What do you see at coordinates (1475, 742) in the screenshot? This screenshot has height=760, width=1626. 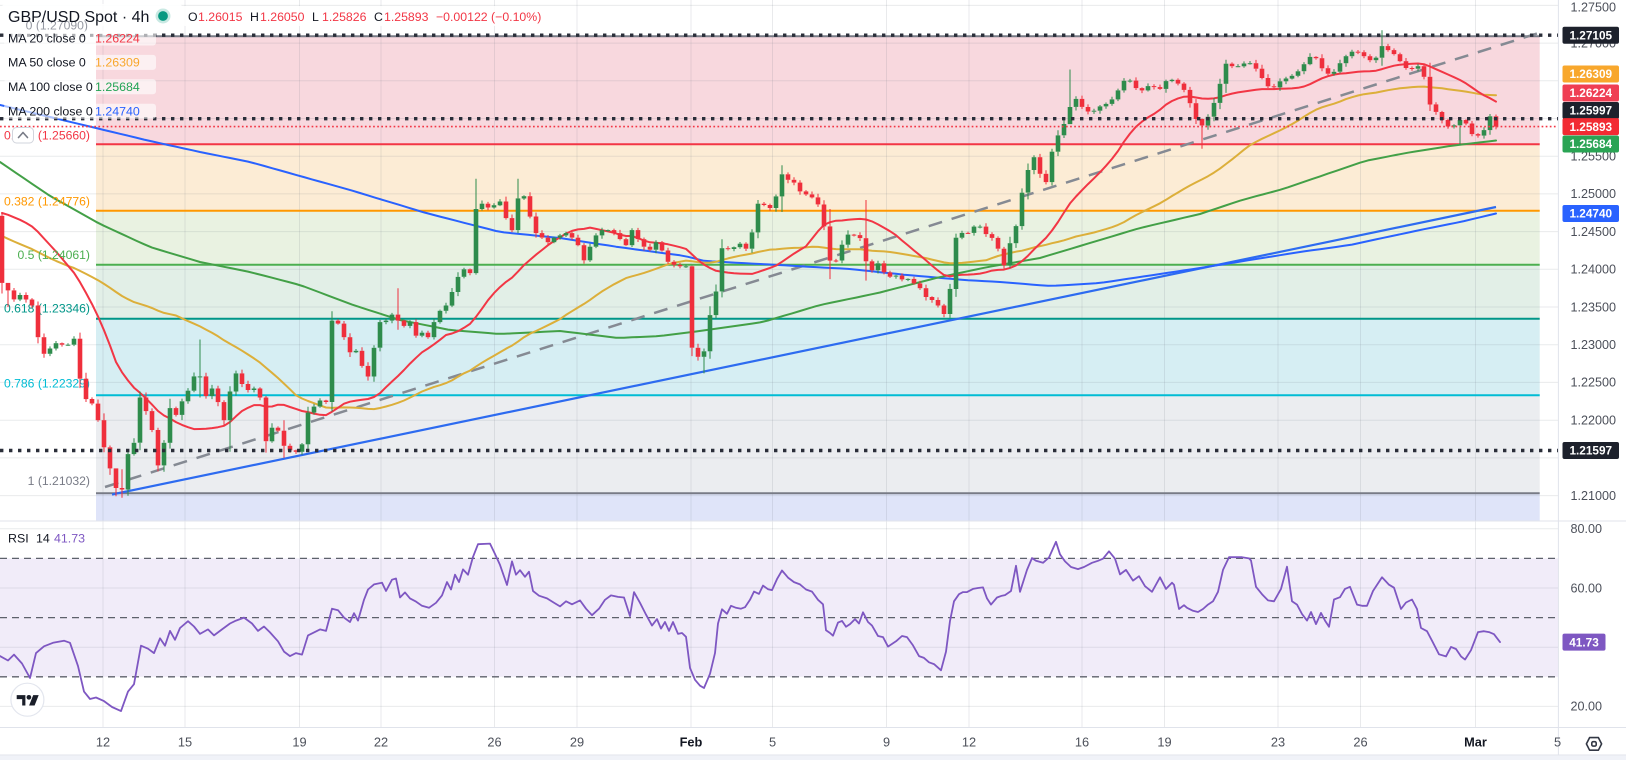 I see `svg-text: Mar` at bounding box center [1475, 742].